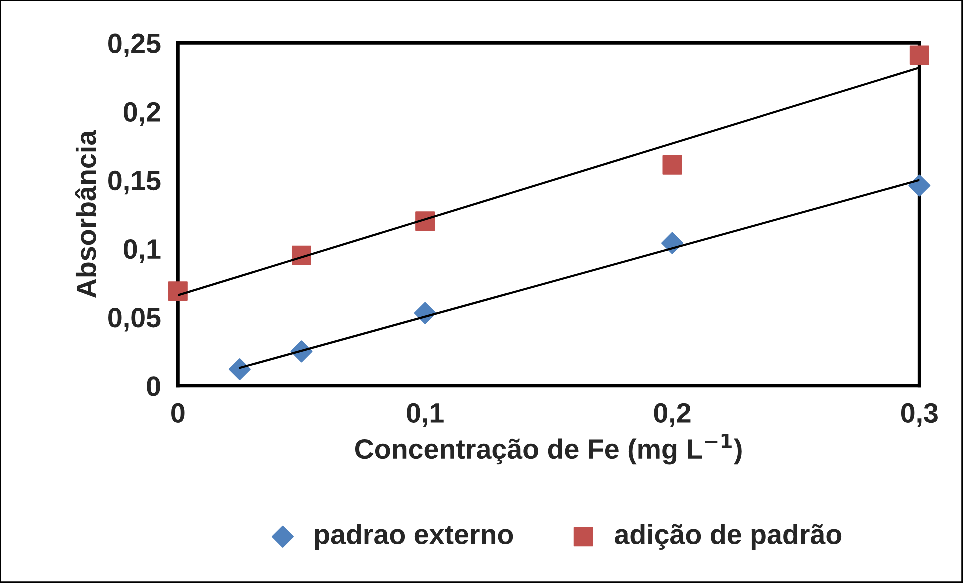  What do you see at coordinates (425, 415) in the screenshot?
I see `x-tick-label: 0,1` at bounding box center [425, 415].